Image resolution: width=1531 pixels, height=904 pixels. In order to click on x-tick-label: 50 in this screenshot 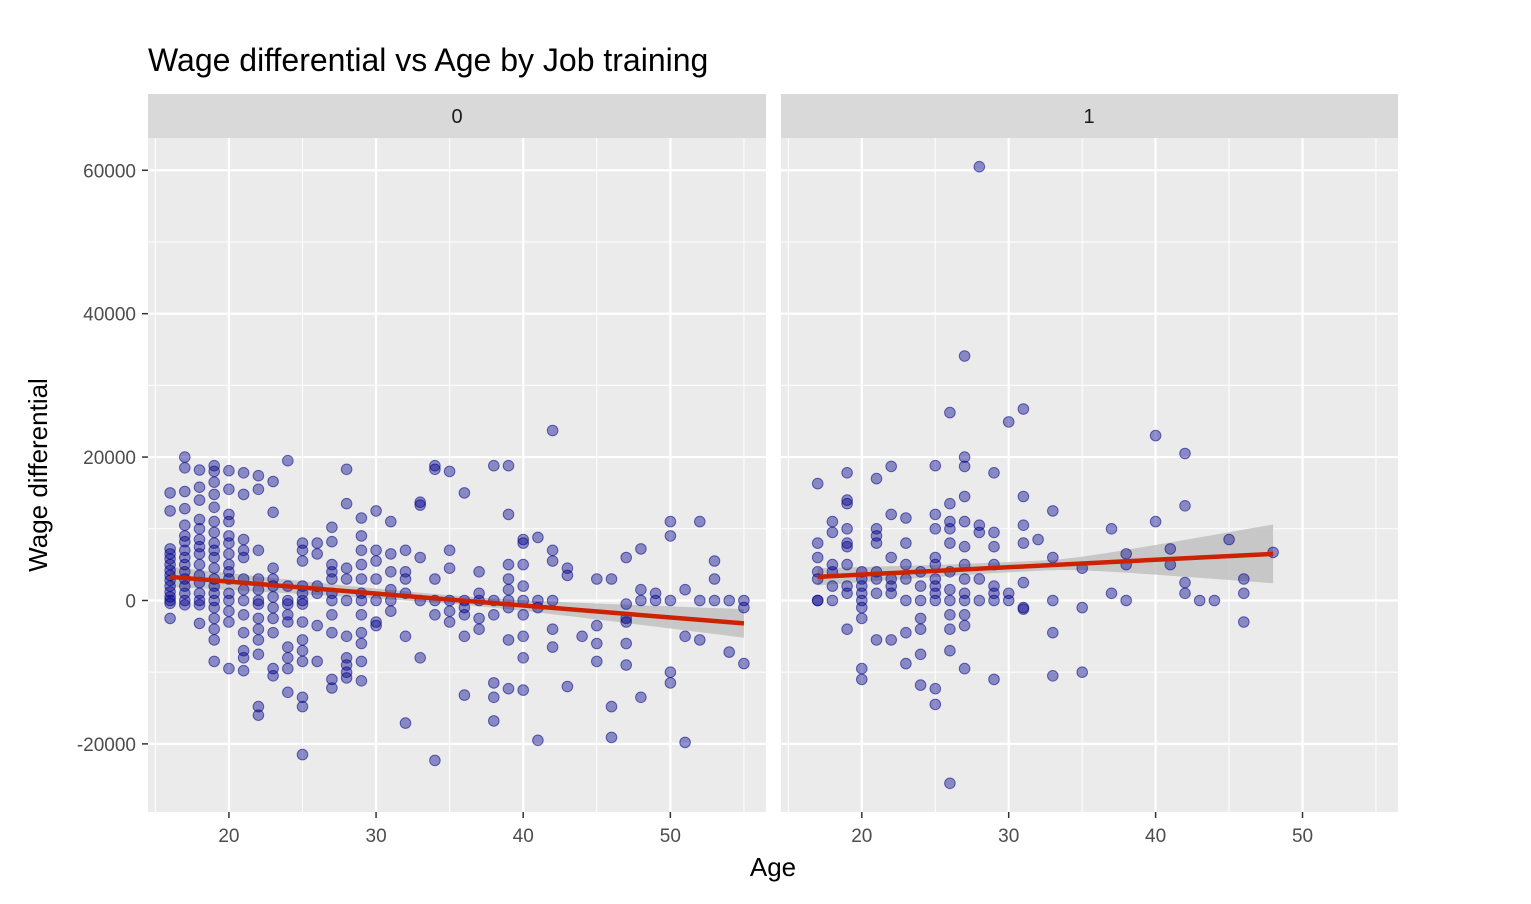, I will do `click(670, 836)`.